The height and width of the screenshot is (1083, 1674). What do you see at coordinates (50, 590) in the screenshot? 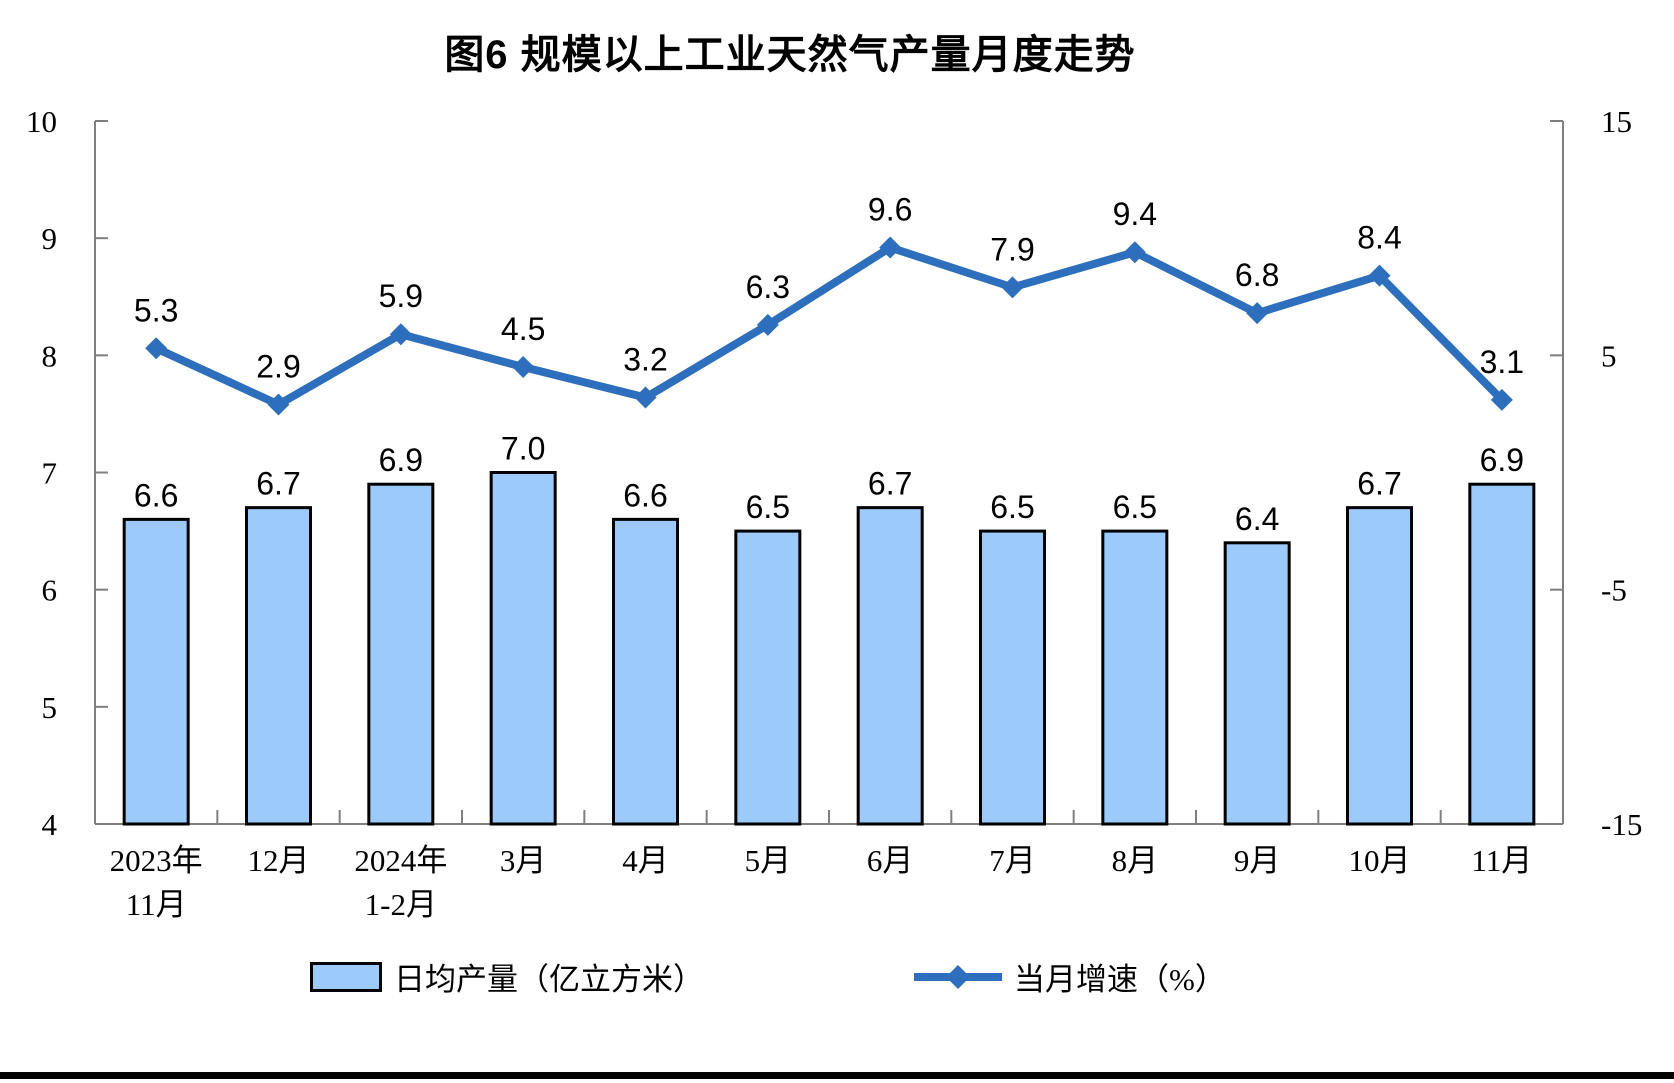
I see `left-axis-tick-label: 6` at bounding box center [50, 590].